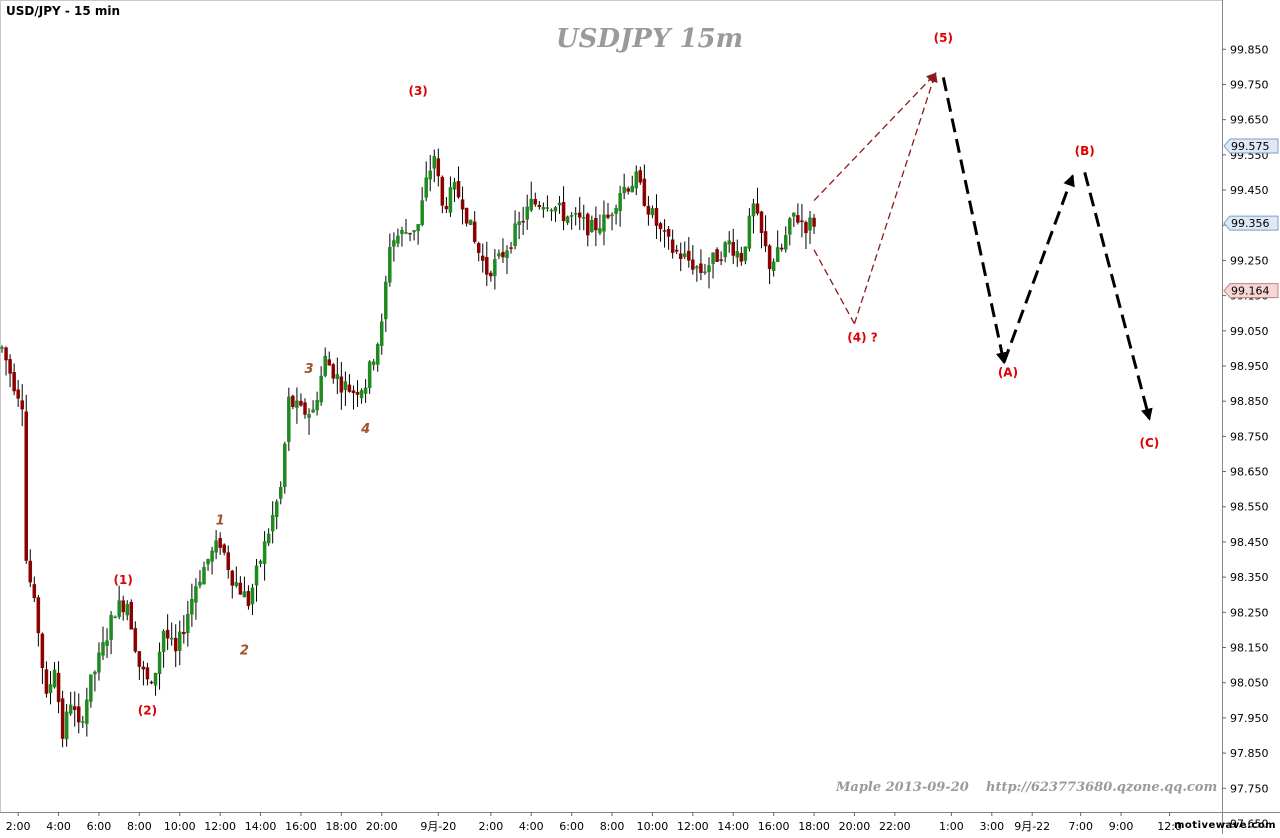 Image resolution: width=1280 pixels, height=838 pixels. Describe the element at coordinates (991, 826) in the screenshot. I see `x-tick-label: 3:00` at that location.